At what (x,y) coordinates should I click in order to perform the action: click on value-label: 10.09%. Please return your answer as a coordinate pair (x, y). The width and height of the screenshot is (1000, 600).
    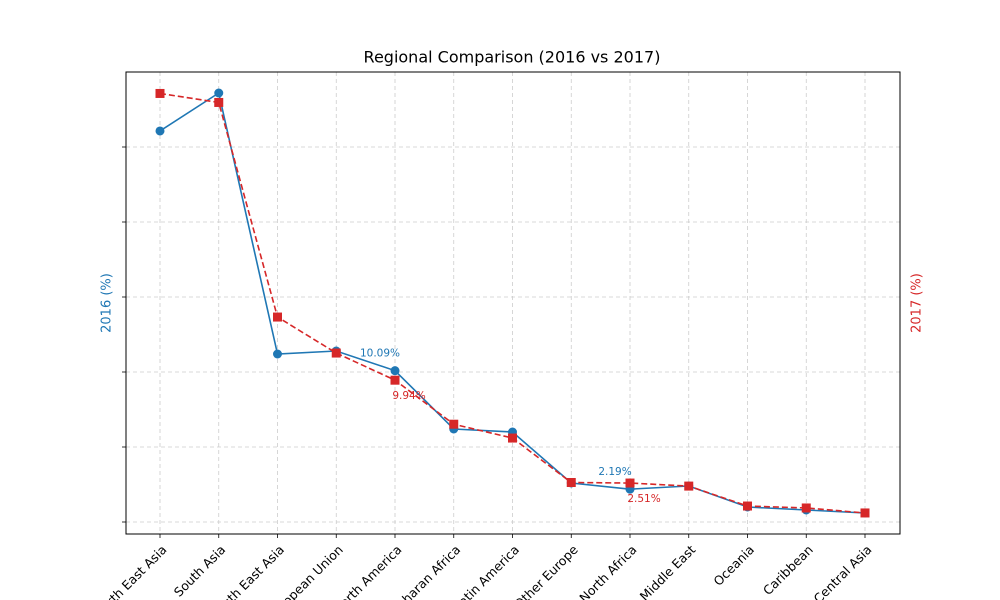
    Looking at the image, I should click on (380, 354).